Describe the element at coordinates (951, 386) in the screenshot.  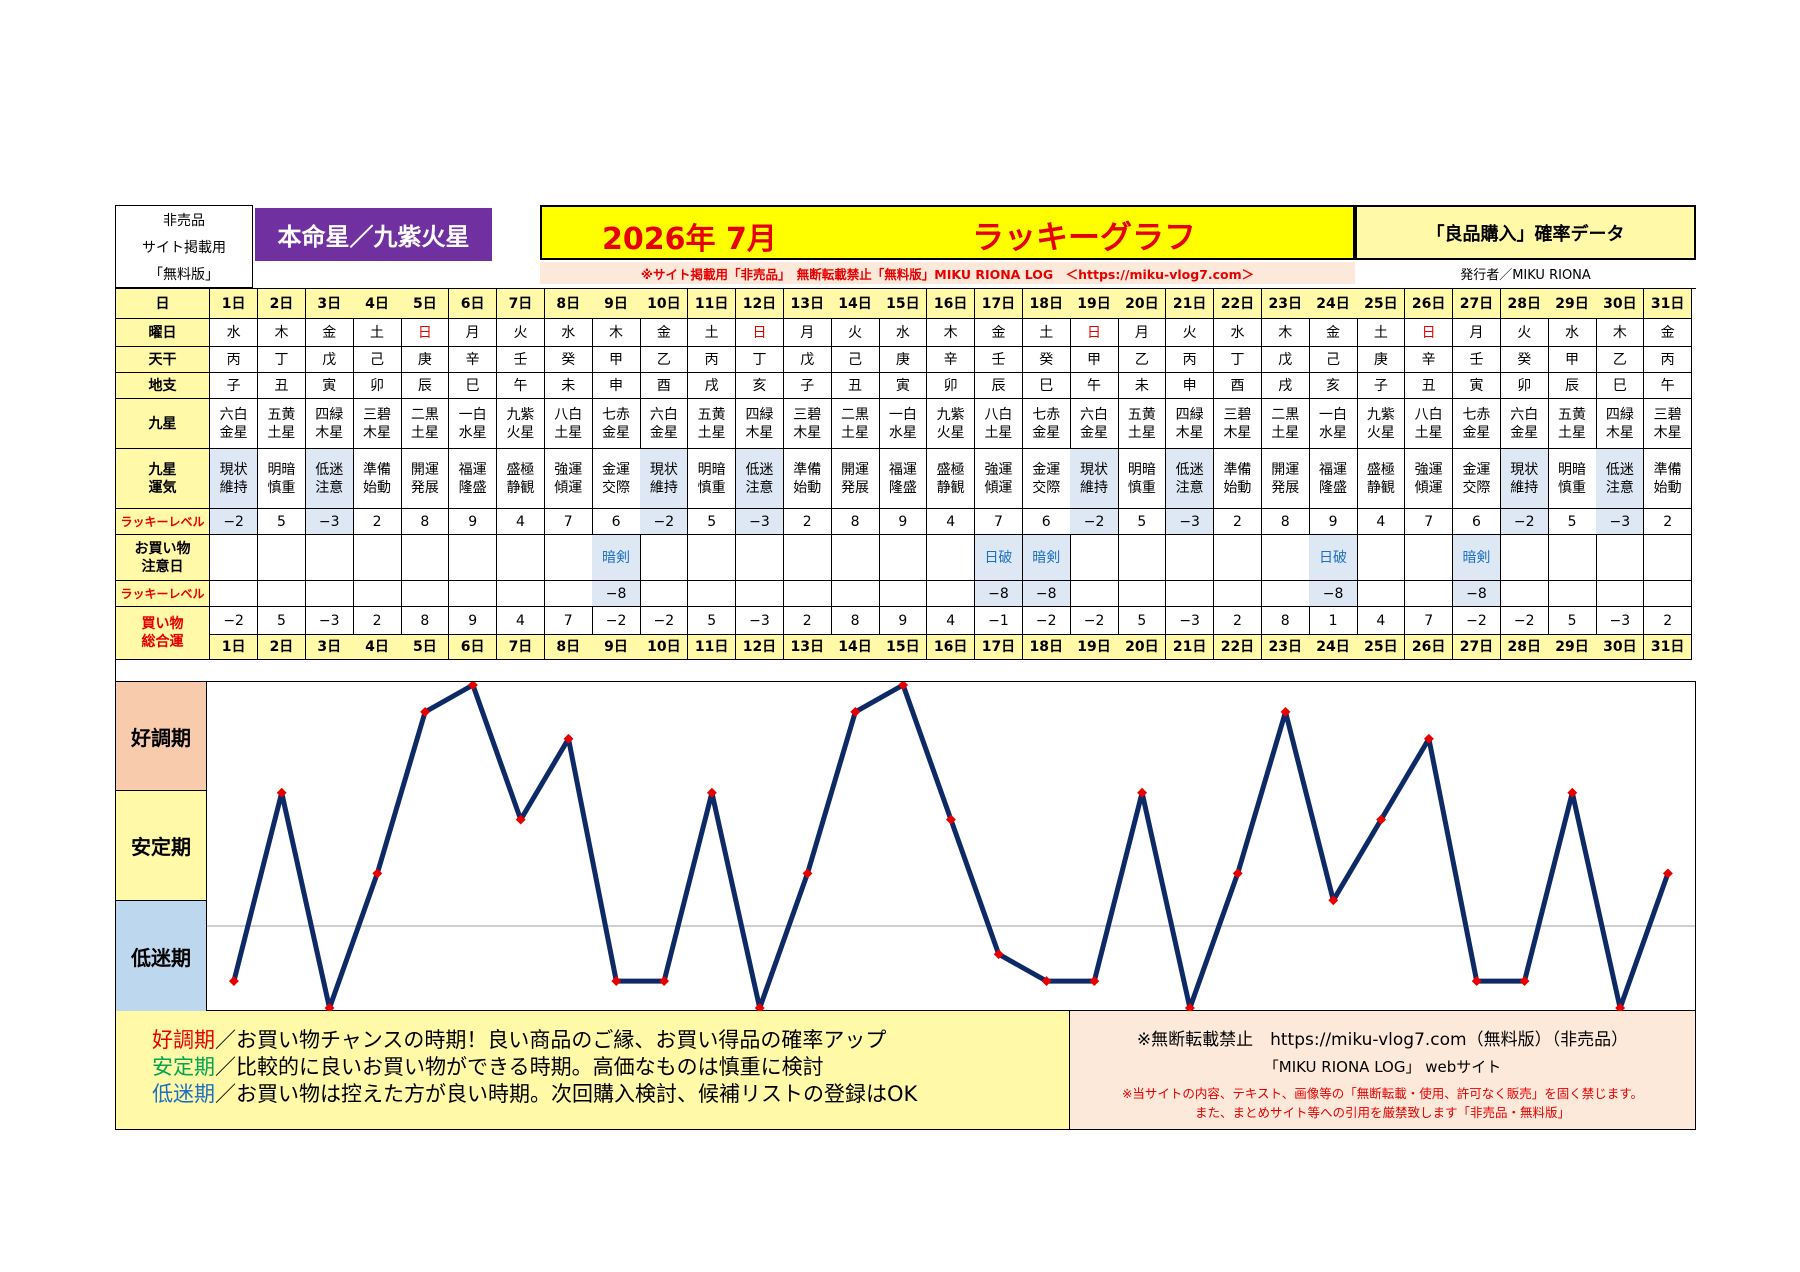
I see `branch-cell: 卯` at that location.